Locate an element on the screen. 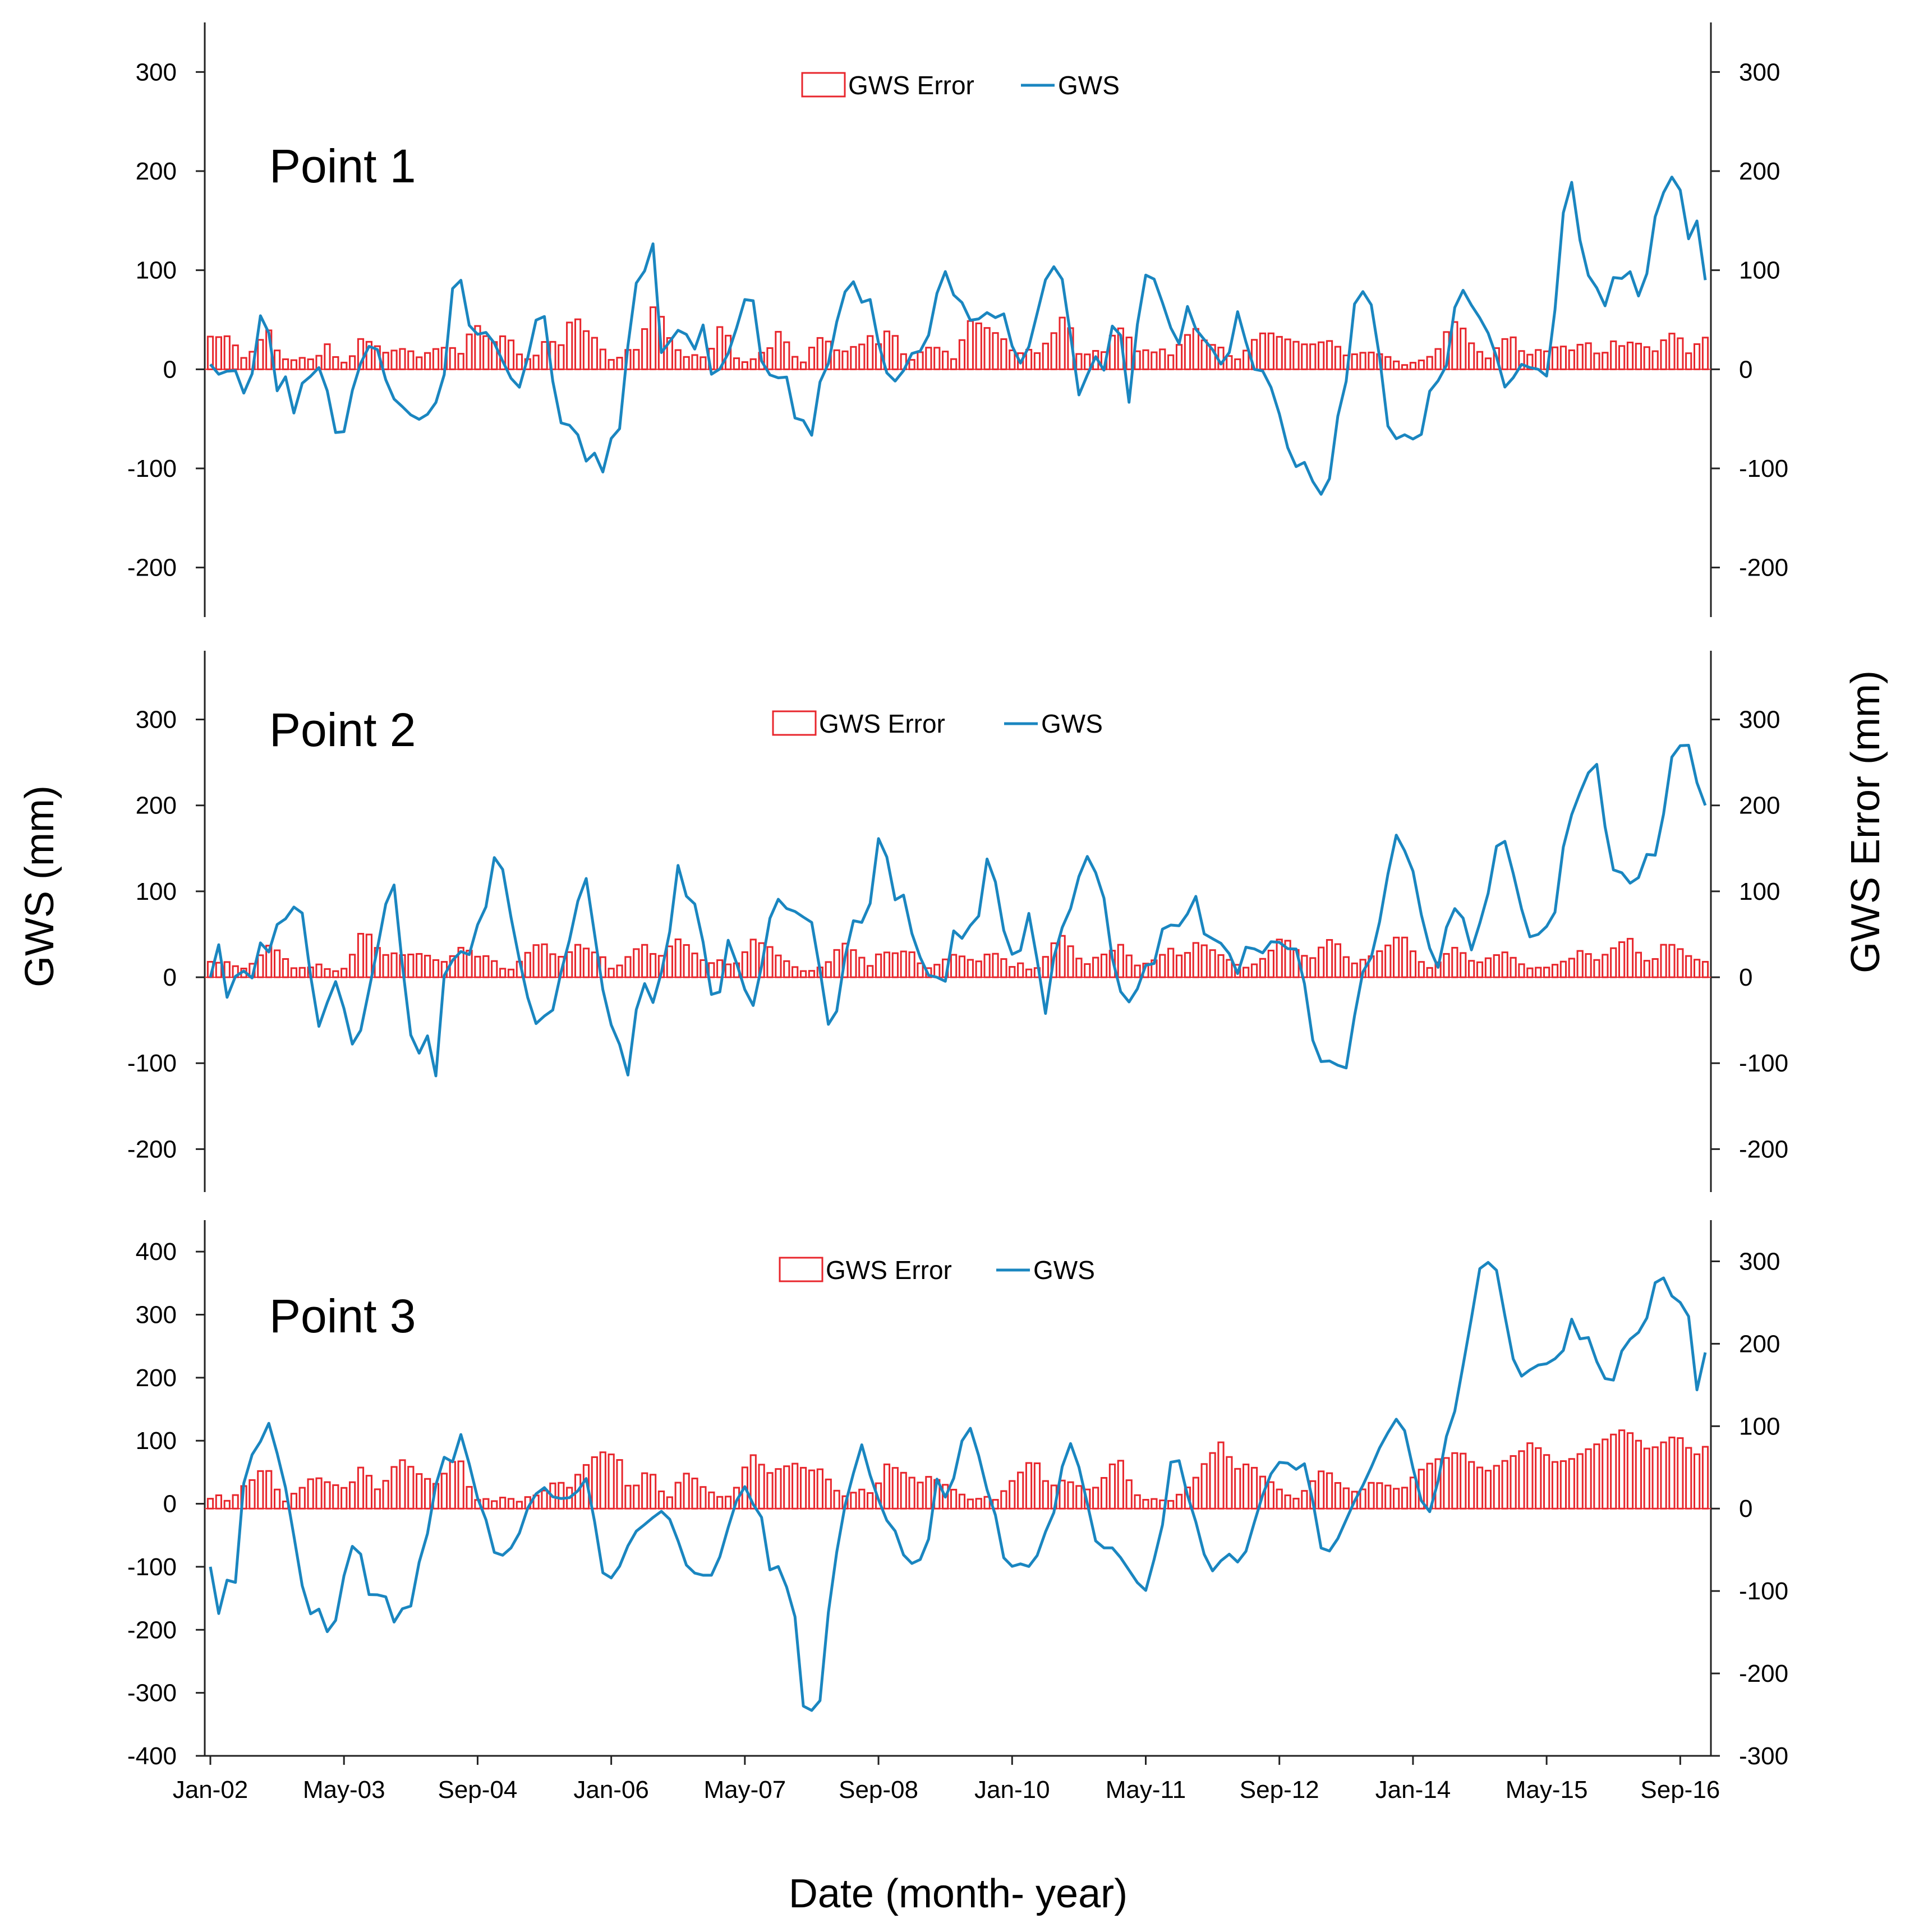 This screenshot has width=1905, height=1932. x-tick-label: Jan-10 is located at coordinates (1012, 1790).